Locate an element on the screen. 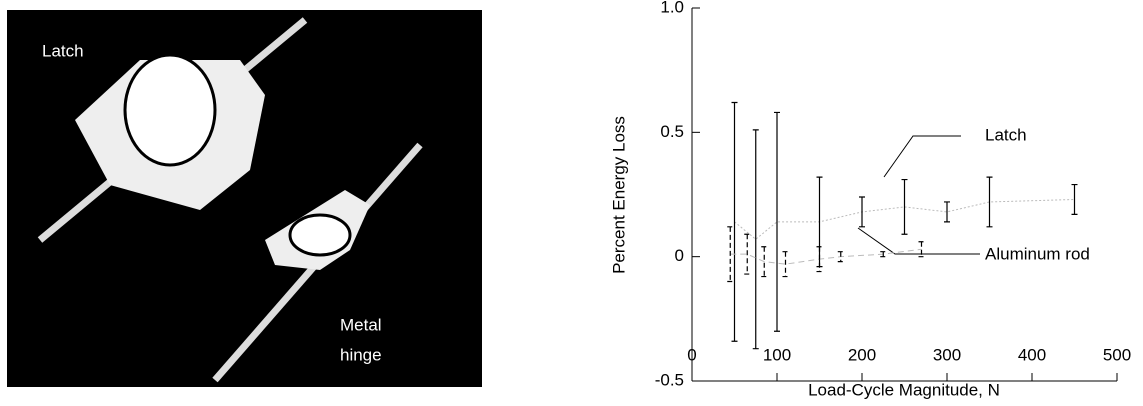  y-tick-label: 0 is located at coordinates (679, 255).